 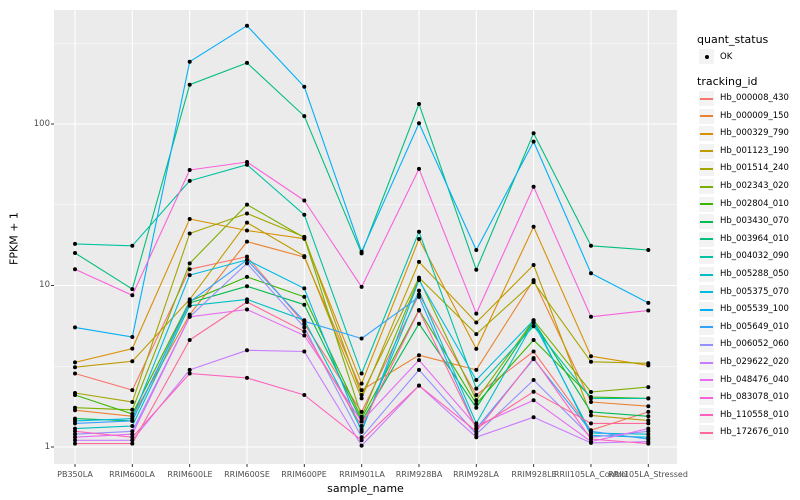 I want to click on x-tick-label: RRIM928LE, so click(x=534, y=474).